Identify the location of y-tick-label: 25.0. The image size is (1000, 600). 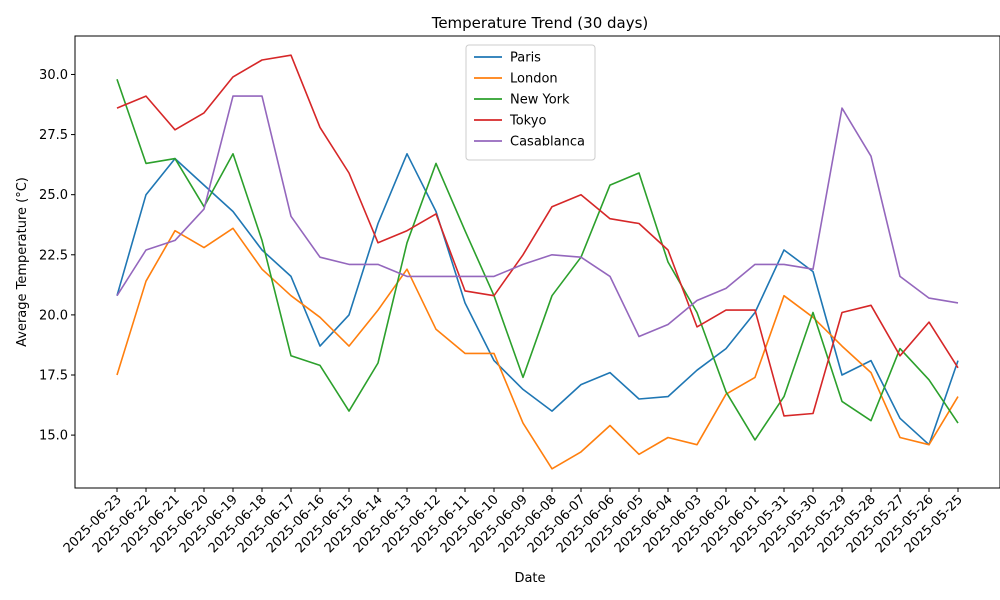
(53, 195).